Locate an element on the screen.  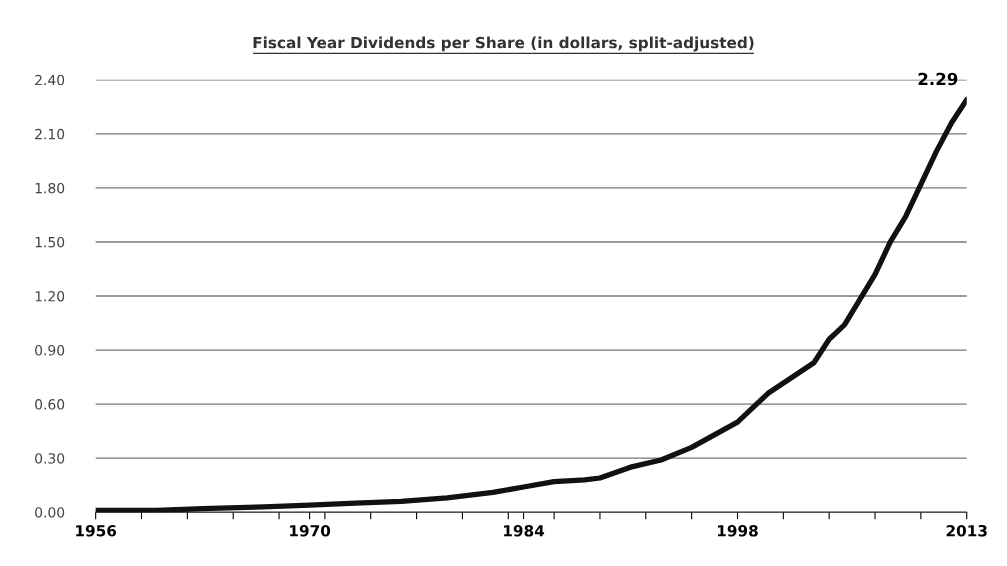
x-tick-label: 1984 is located at coordinates (524, 531).